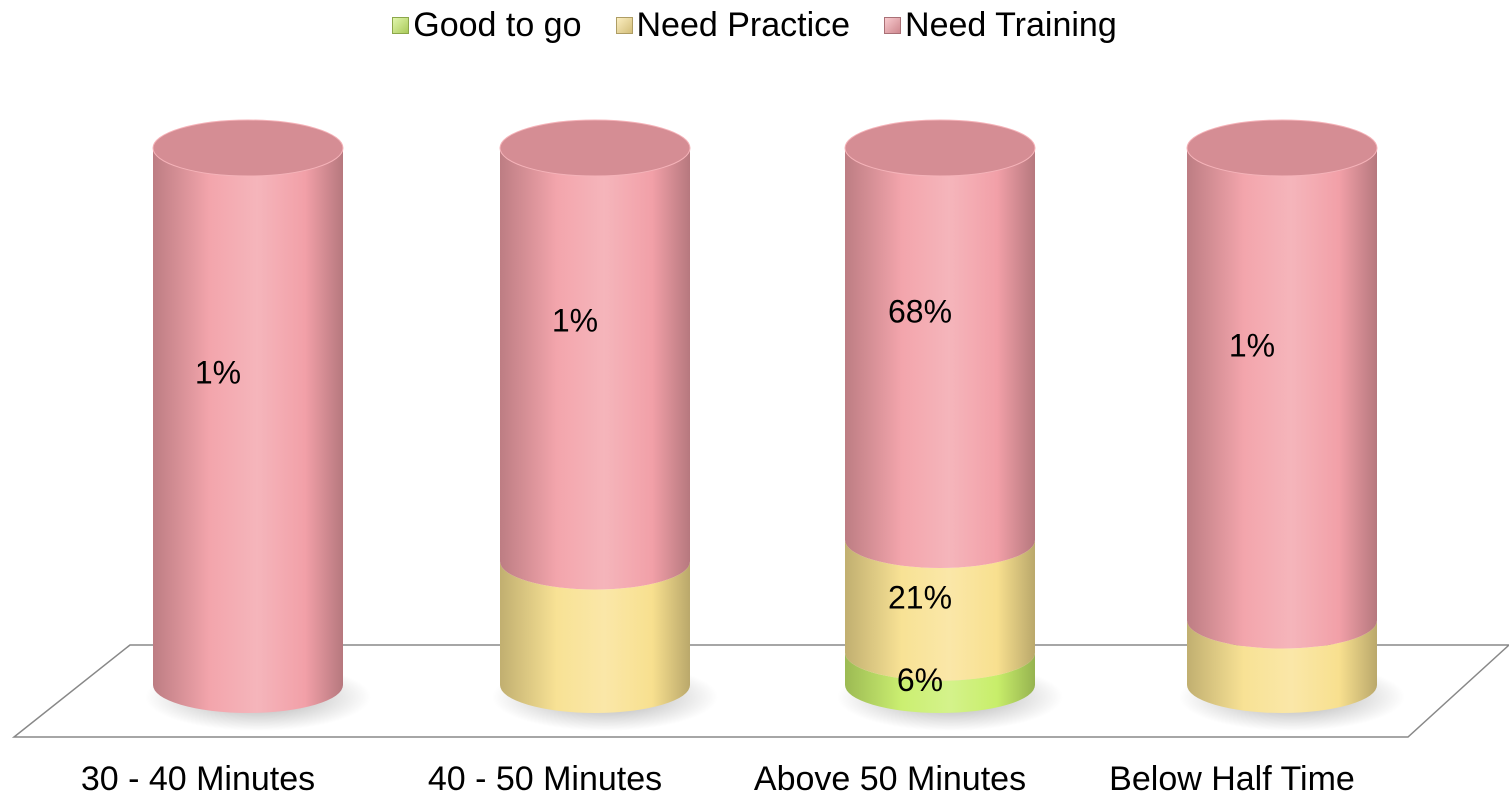 The image size is (1509, 795). I want to click on cylinder-40-50-minutes: 1%, so click(605, 425).